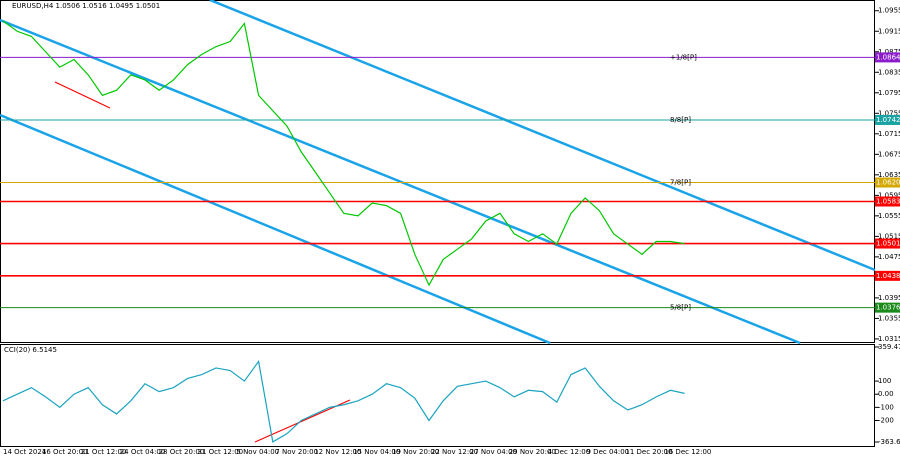 Image resolution: width=900 pixels, height=460 pixels. What do you see at coordinates (532, 452) in the screenshot?
I see `x-tick-label: 29 Nov 20:00` at bounding box center [532, 452].